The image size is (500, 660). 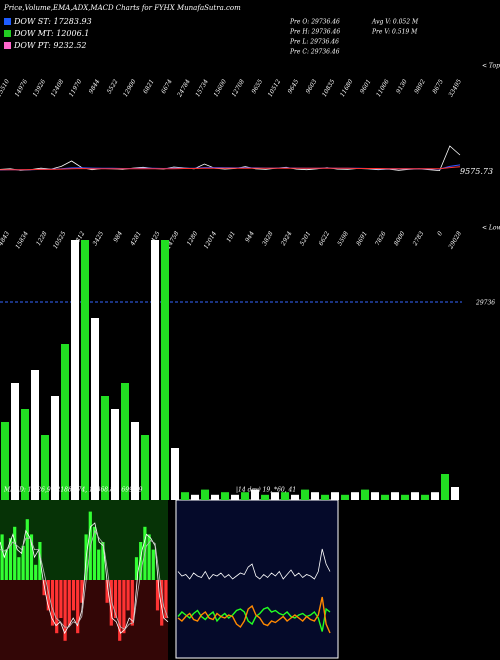 I want to click on legend-label: DOW PT: 9232.52, so click(x=50, y=45).